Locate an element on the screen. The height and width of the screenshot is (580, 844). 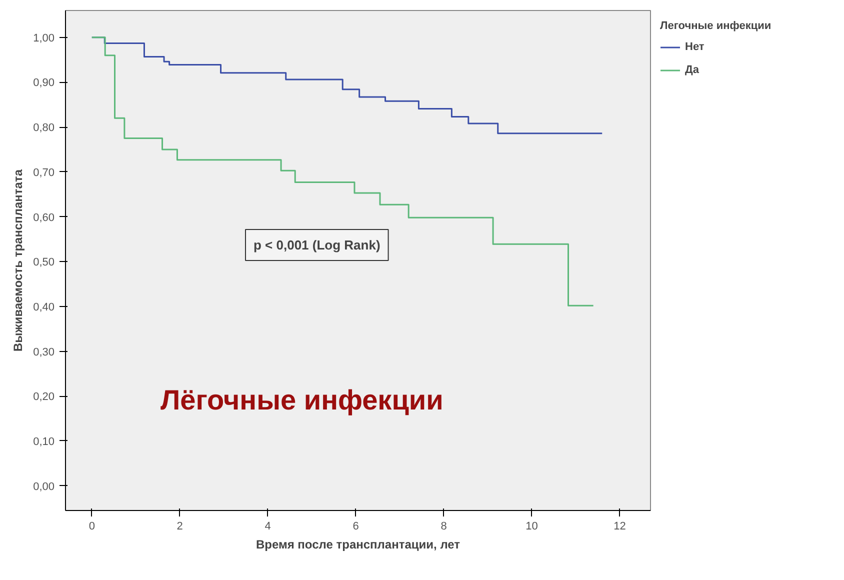
y-tick-label: 0,10 is located at coordinates (44, 442).